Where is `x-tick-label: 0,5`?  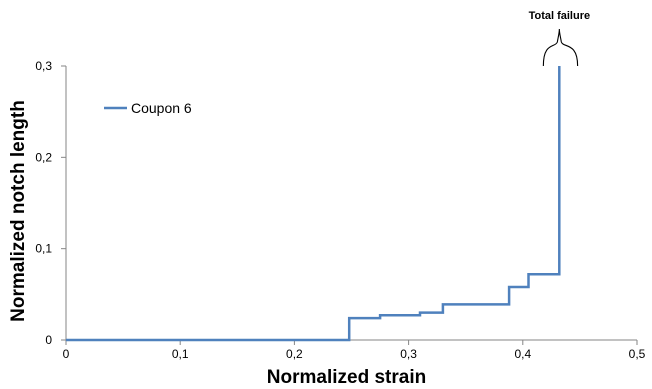 x-tick-label: 0,5 is located at coordinates (637, 354).